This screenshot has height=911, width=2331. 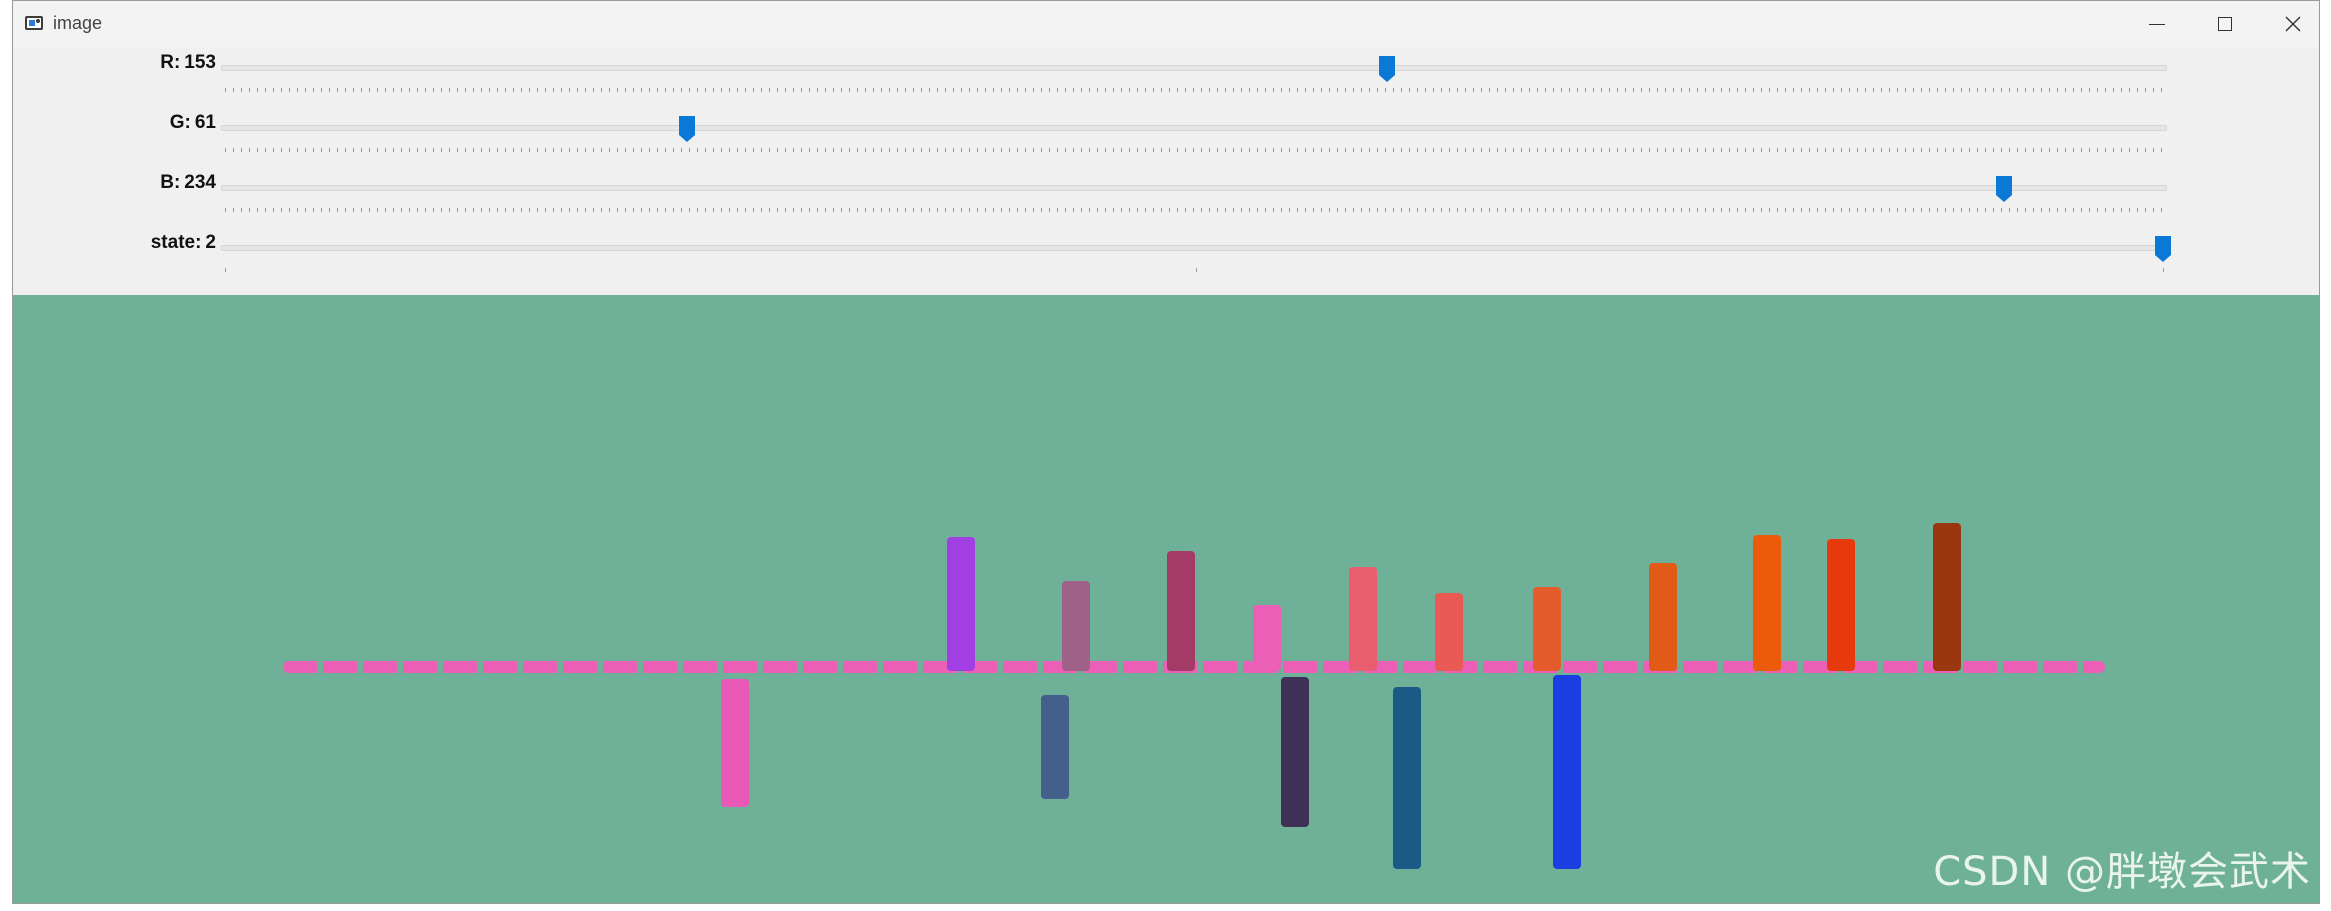 I want to click on trackbar-g-ticks, so click(x=1195, y=150).